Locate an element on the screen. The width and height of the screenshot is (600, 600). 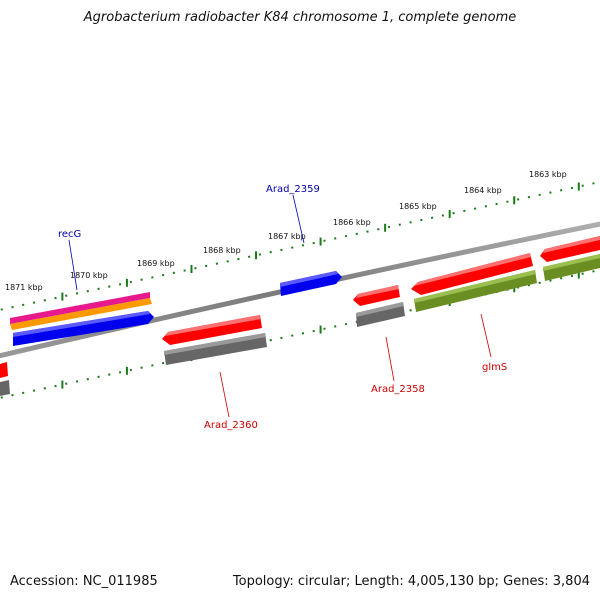
feature-arad2360-cds is located at coordinates (212, 330).